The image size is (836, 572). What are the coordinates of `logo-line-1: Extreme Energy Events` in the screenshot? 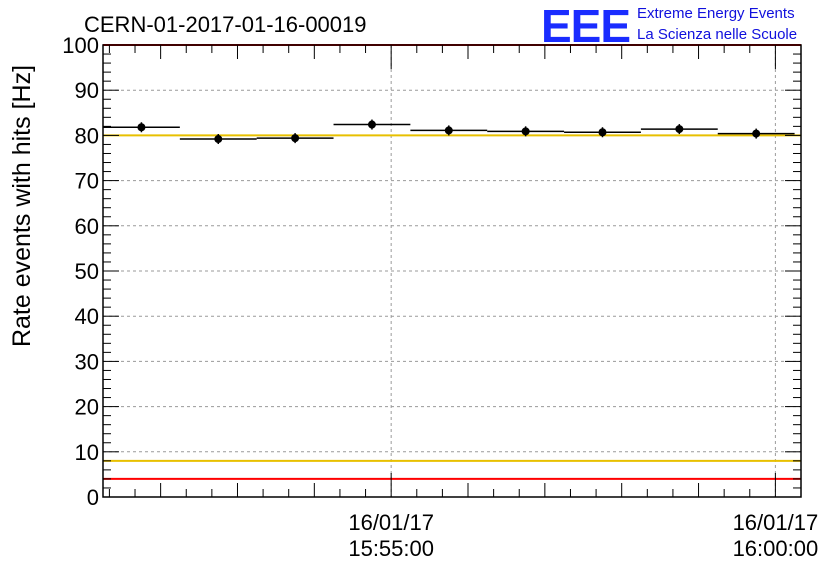 It's located at (716, 13).